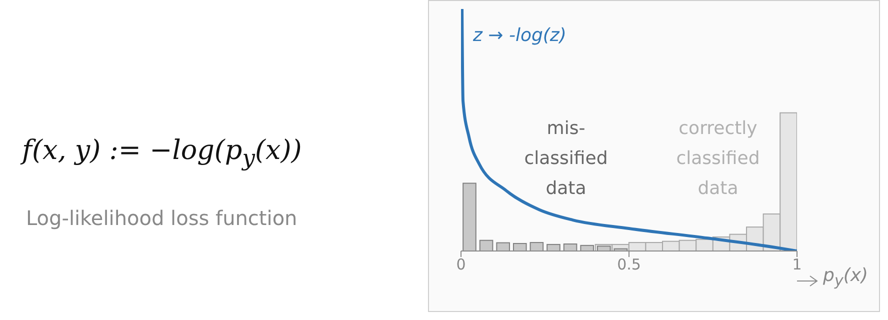  What do you see at coordinates (162, 218) in the screenshot?
I see `text: Log-likelihood loss function` at bounding box center [162, 218].